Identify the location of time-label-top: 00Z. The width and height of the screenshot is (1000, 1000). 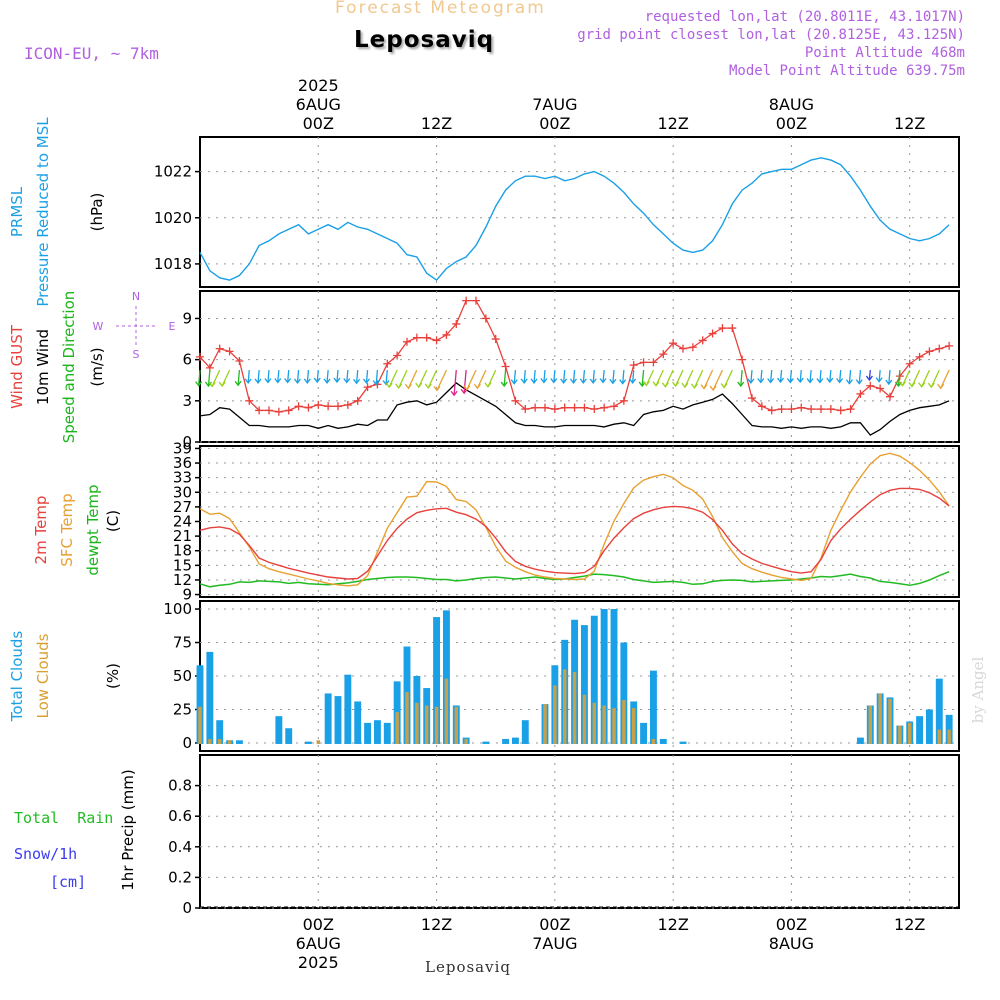
(791, 123).